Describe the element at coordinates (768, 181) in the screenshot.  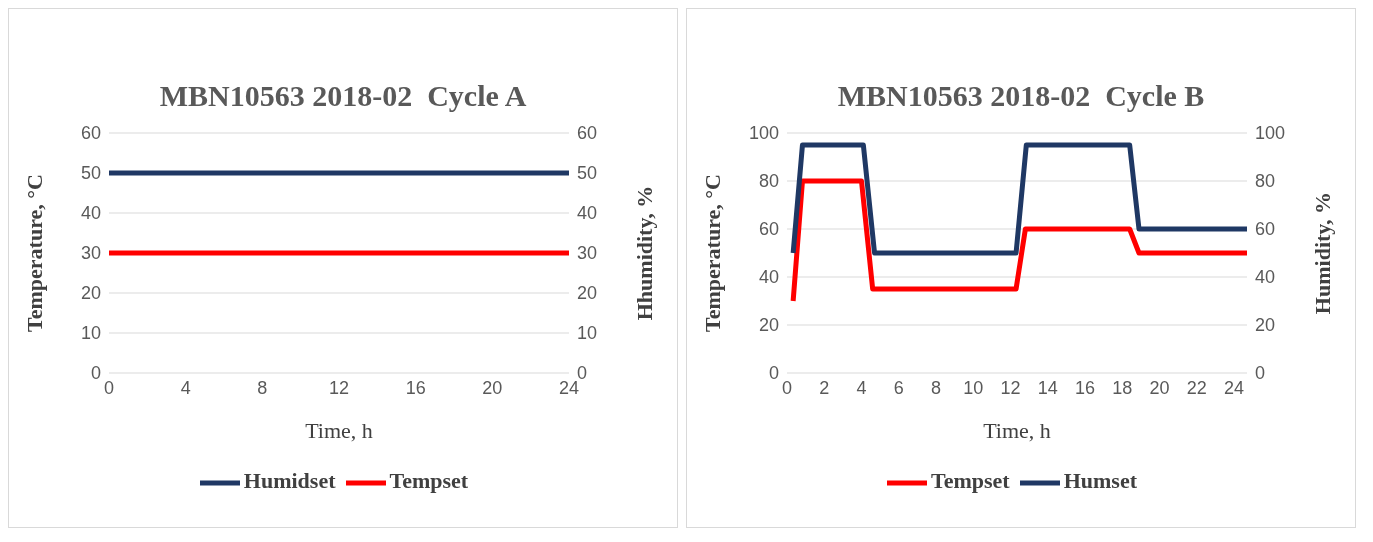
I see `y-tick-label: 80` at that location.